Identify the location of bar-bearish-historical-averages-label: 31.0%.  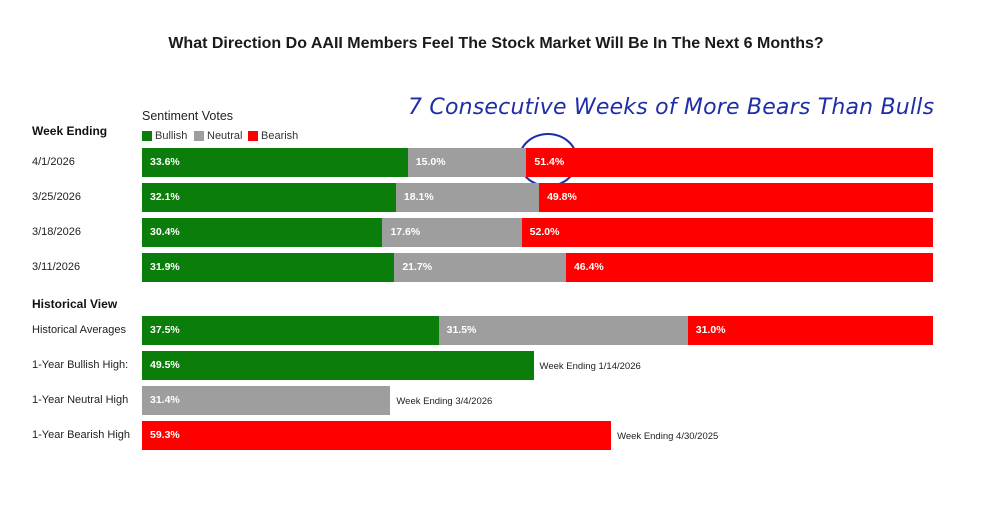
(710, 330).